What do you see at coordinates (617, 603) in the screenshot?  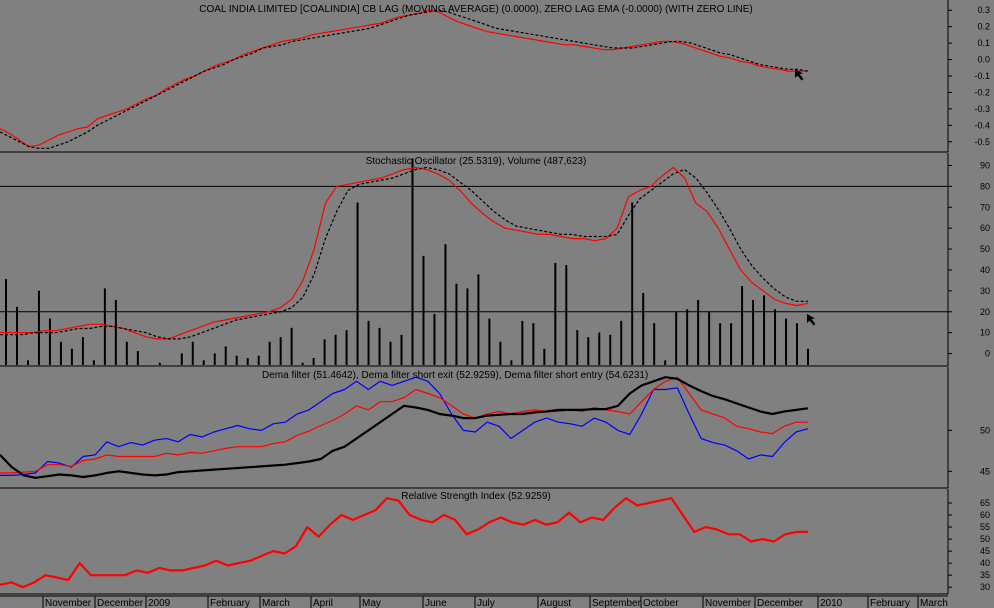 I see `x-tick-label: September` at bounding box center [617, 603].